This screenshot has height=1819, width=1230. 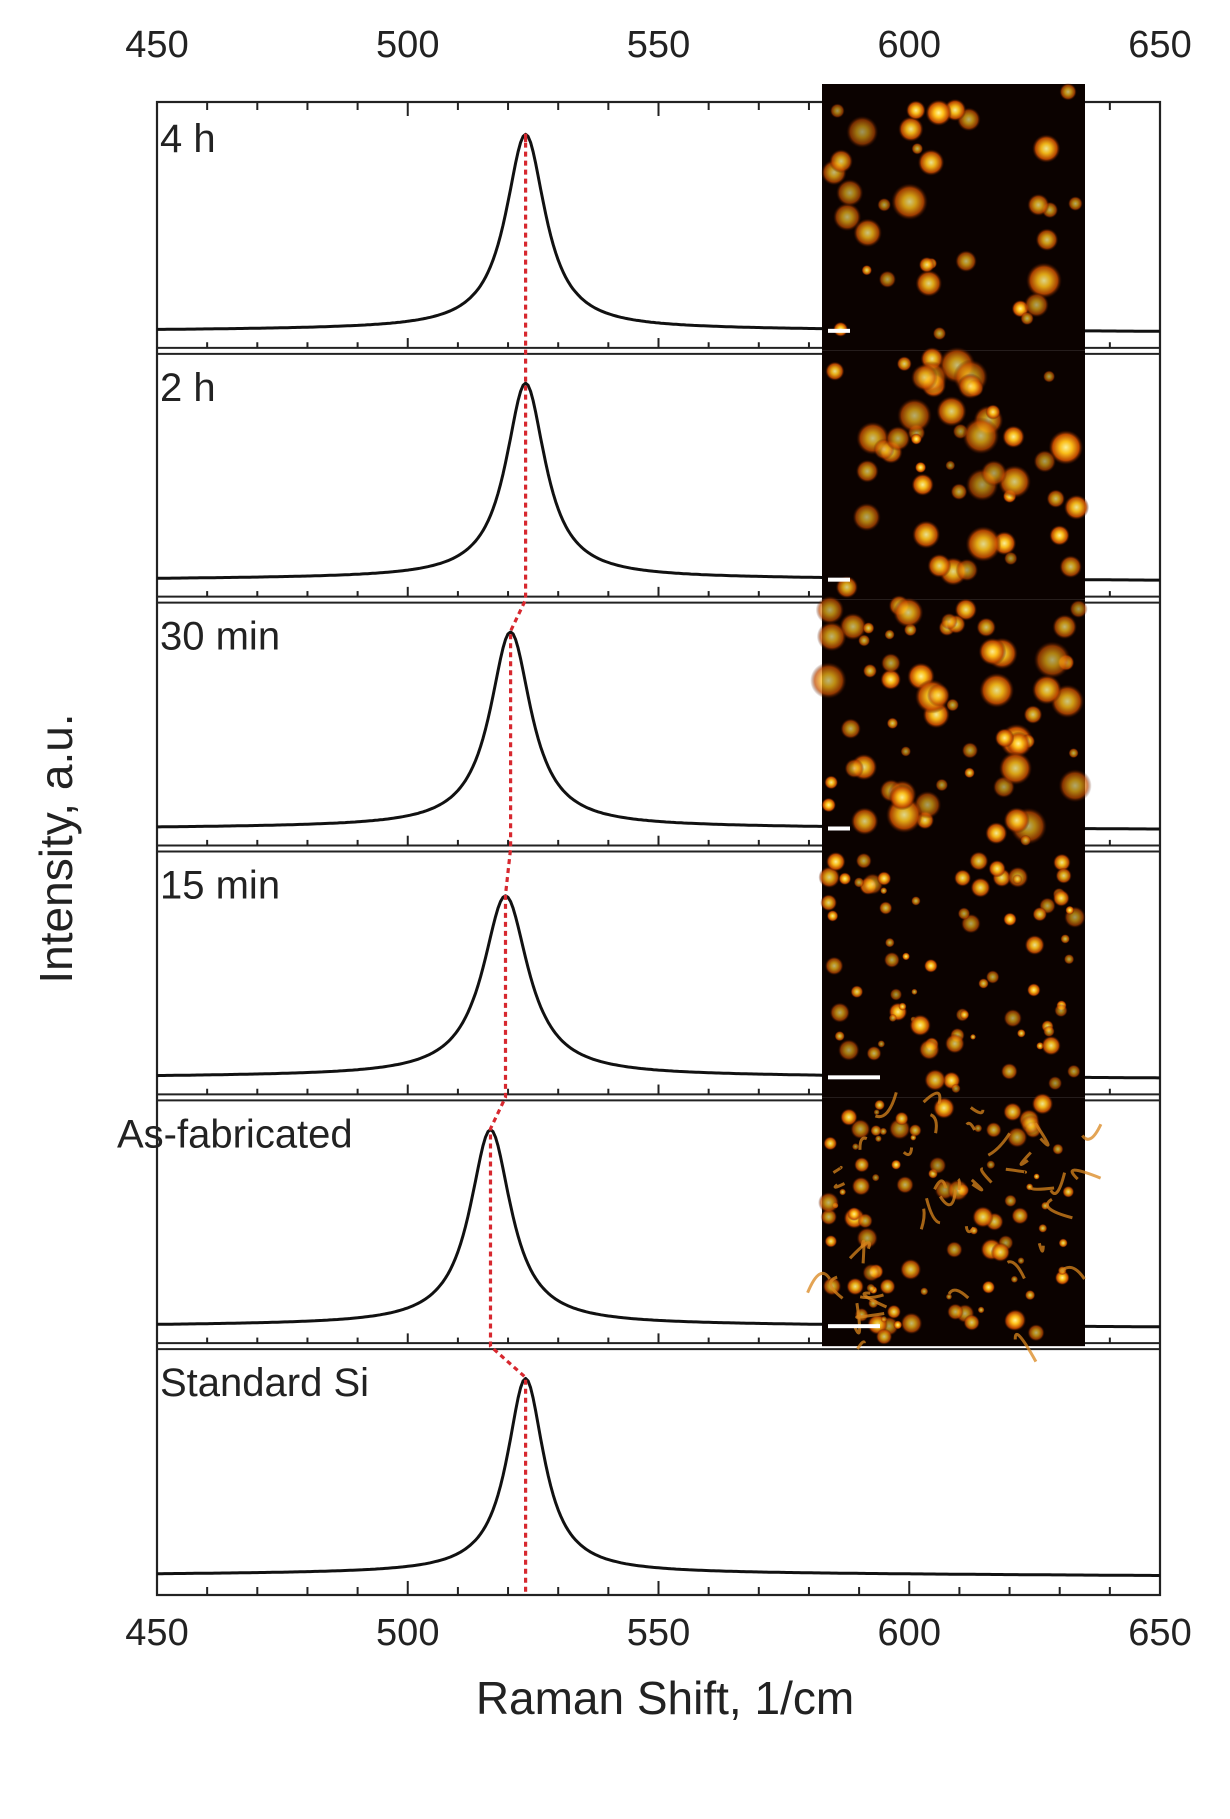 What do you see at coordinates (220, 886) in the screenshot?
I see `panel-label: 15 min` at bounding box center [220, 886].